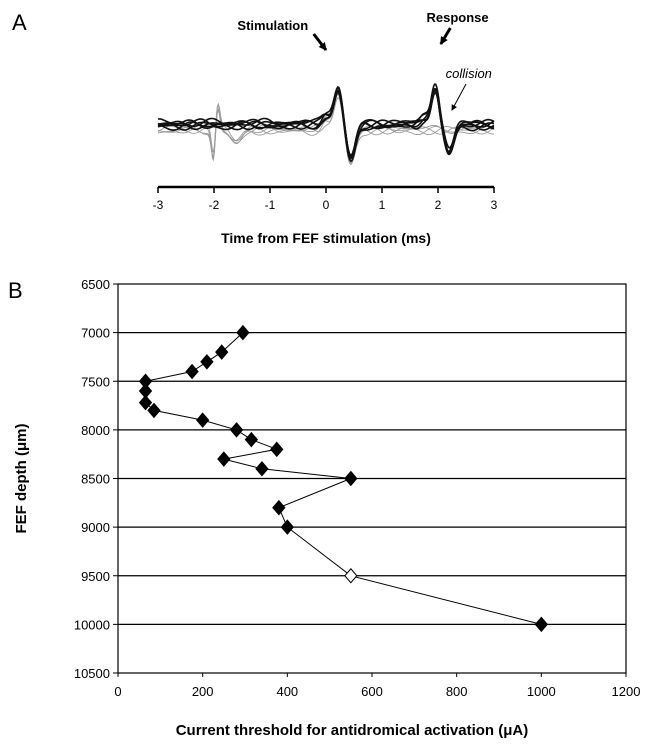  What do you see at coordinates (117, 691) in the screenshot?
I see `panel-b-x-tick-label: 0` at bounding box center [117, 691].